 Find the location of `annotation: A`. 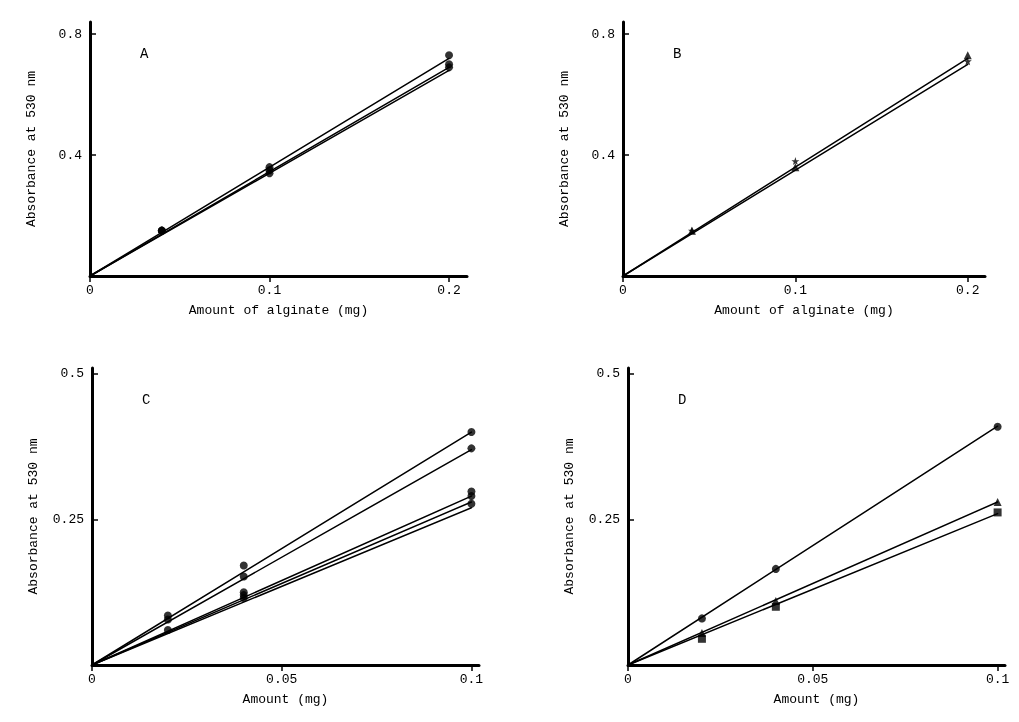

annotation: A is located at coordinates (144, 54).